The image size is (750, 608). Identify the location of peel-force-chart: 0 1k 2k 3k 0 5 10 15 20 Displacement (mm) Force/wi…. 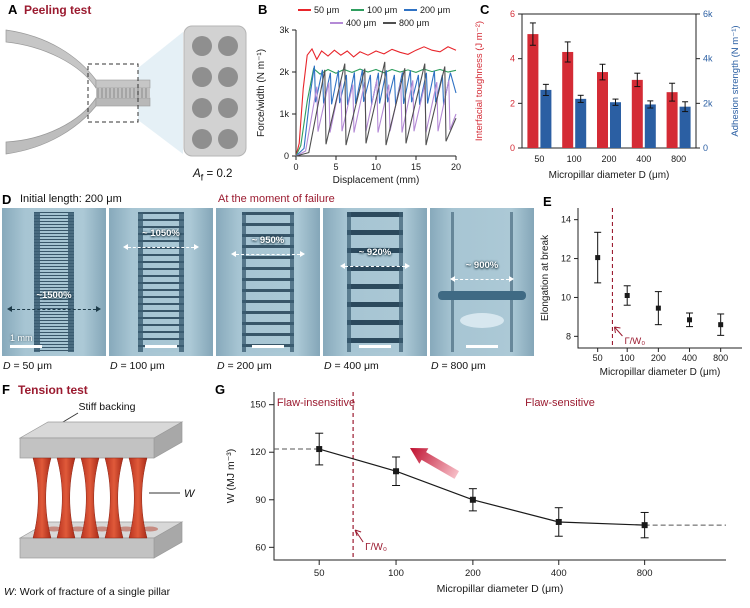
(358, 95).